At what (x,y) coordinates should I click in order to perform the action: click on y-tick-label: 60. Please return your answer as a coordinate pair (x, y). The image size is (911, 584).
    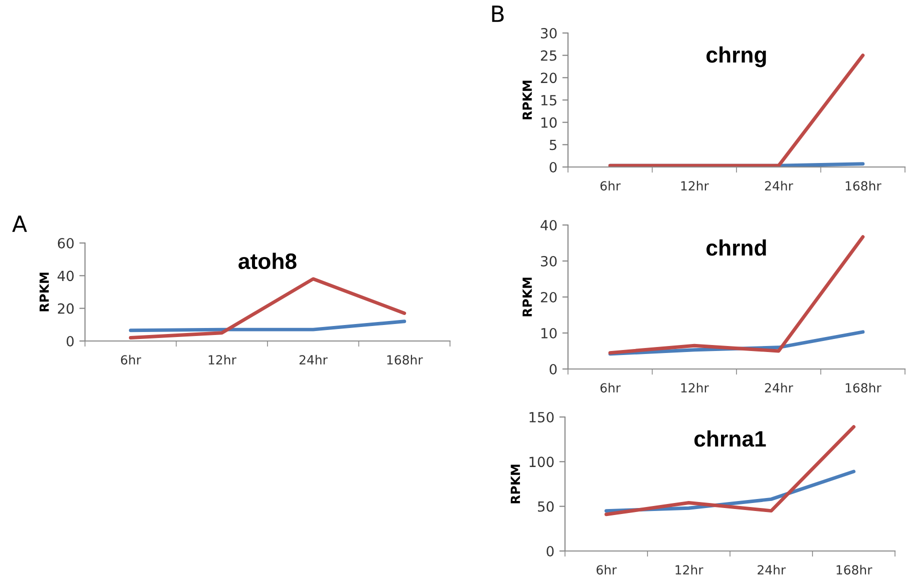
    Looking at the image, I should click on (66, 243).